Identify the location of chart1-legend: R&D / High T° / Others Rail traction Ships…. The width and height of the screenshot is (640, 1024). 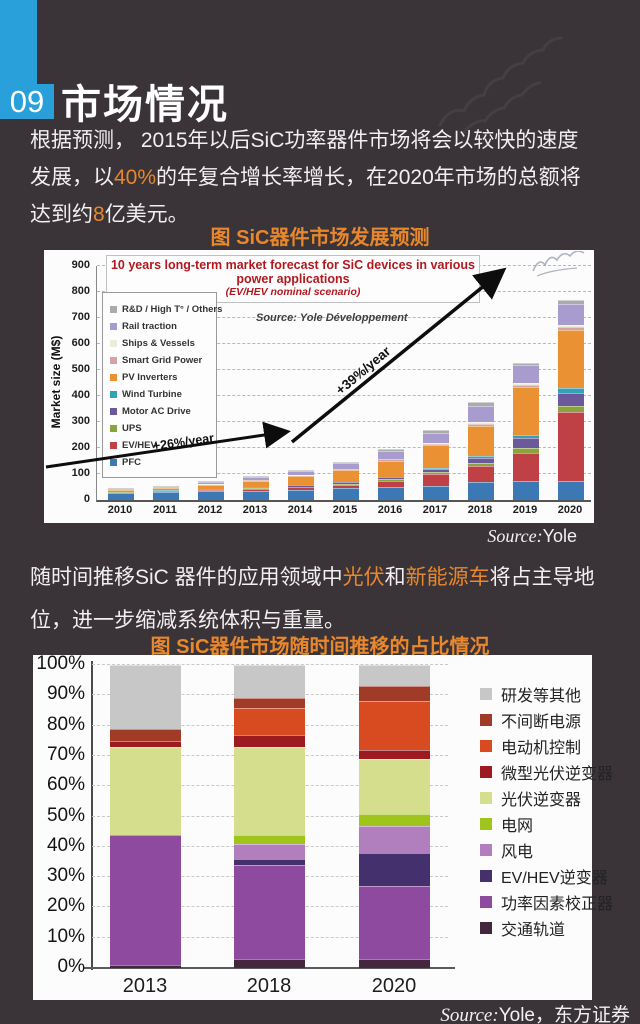
(162, 385).